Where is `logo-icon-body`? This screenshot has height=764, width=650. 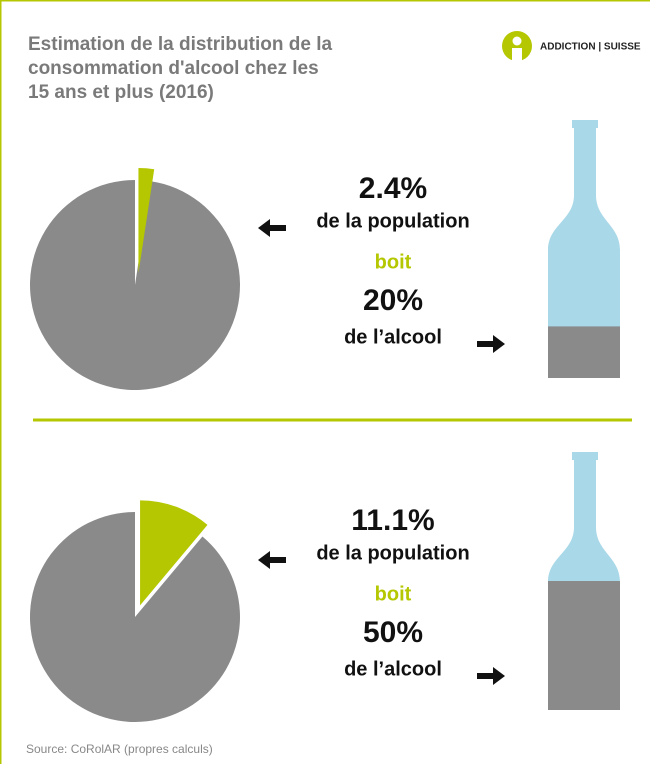
logo-icon-body is located at coordinates (517, 54).